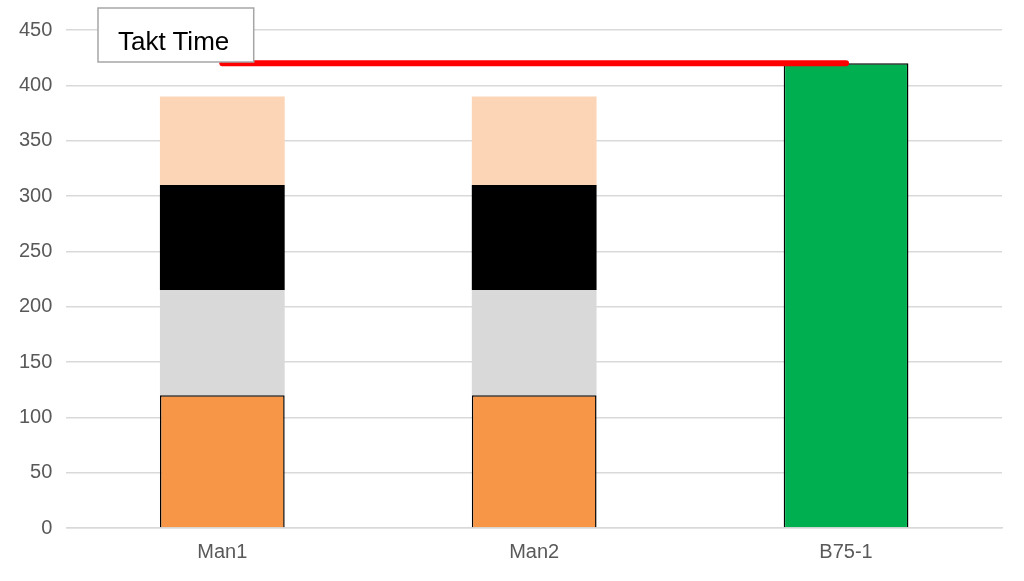  What do you see at coordinates (35, 28) in the screenshot?
I see `y-tick-label: 450` at bounding box center [35, 28].